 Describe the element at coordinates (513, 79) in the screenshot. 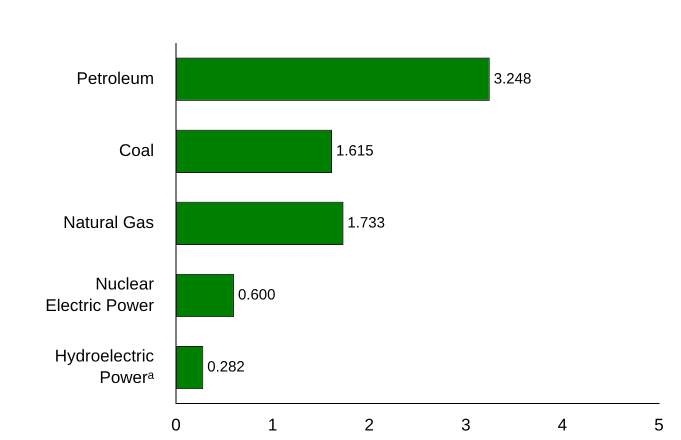

I see `data-label: 3.248` at that location.